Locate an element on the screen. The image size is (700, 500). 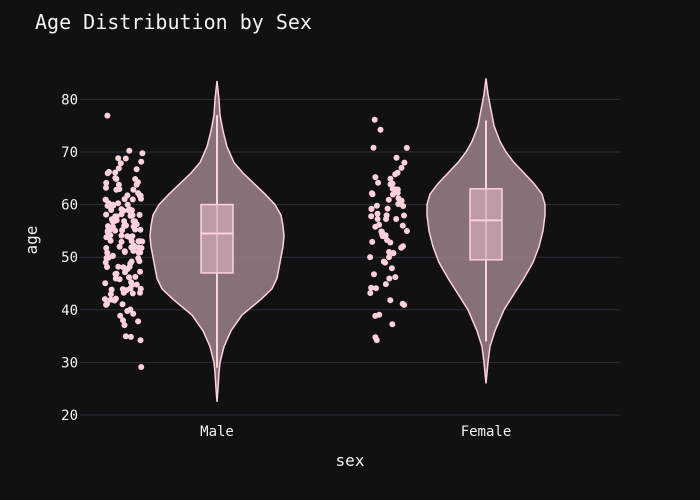
y-tick-label: 30 is located at coordinates (69, 363).